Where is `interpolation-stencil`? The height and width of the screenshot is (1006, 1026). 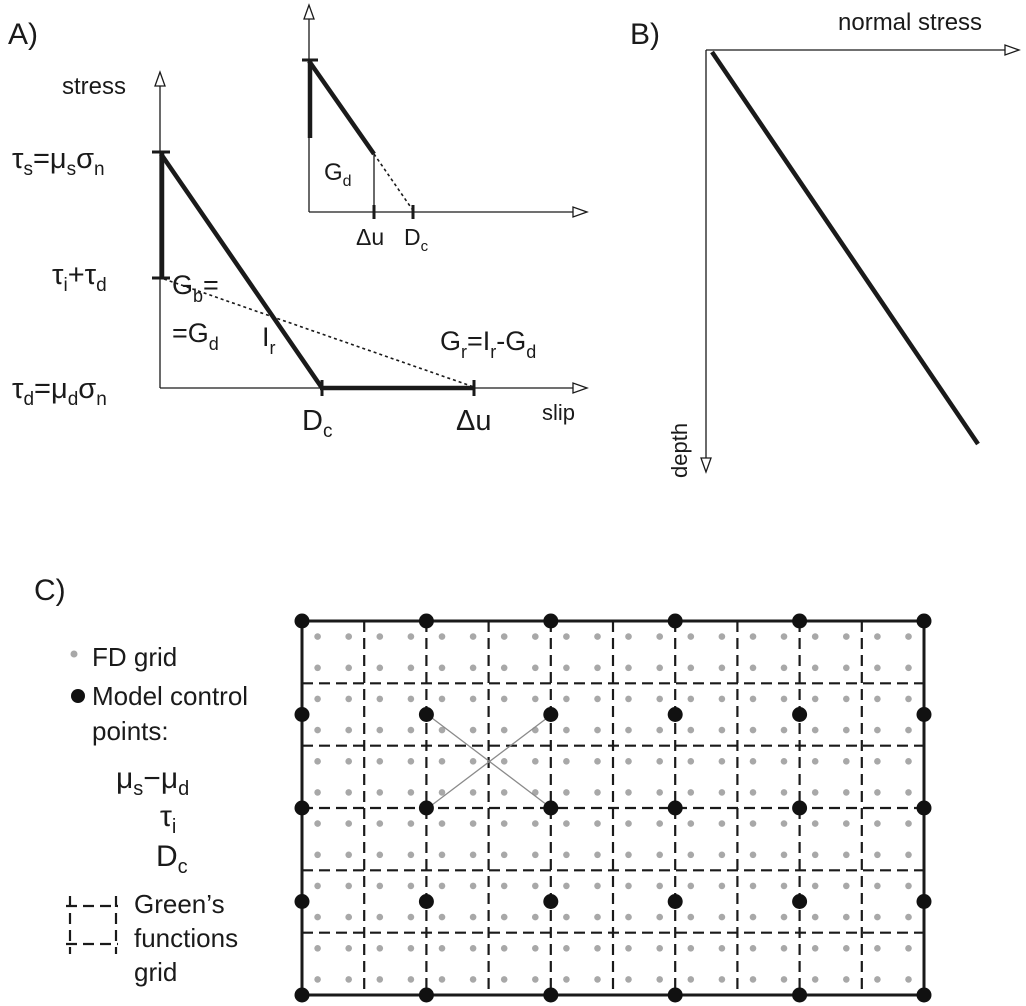
interpolation-stencil is located at coordinates (489, 761).